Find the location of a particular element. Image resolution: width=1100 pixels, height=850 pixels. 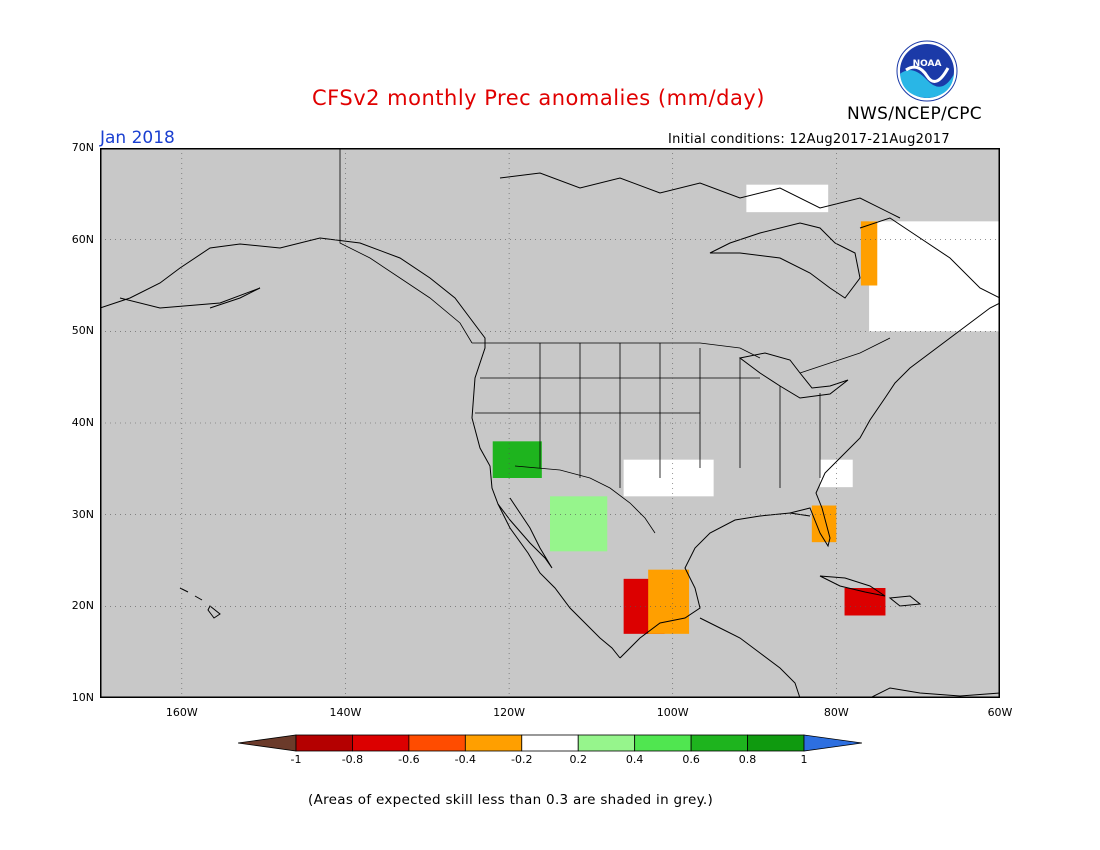

colorbar-level-label: 0.8 is located at coordinates (747, 759).